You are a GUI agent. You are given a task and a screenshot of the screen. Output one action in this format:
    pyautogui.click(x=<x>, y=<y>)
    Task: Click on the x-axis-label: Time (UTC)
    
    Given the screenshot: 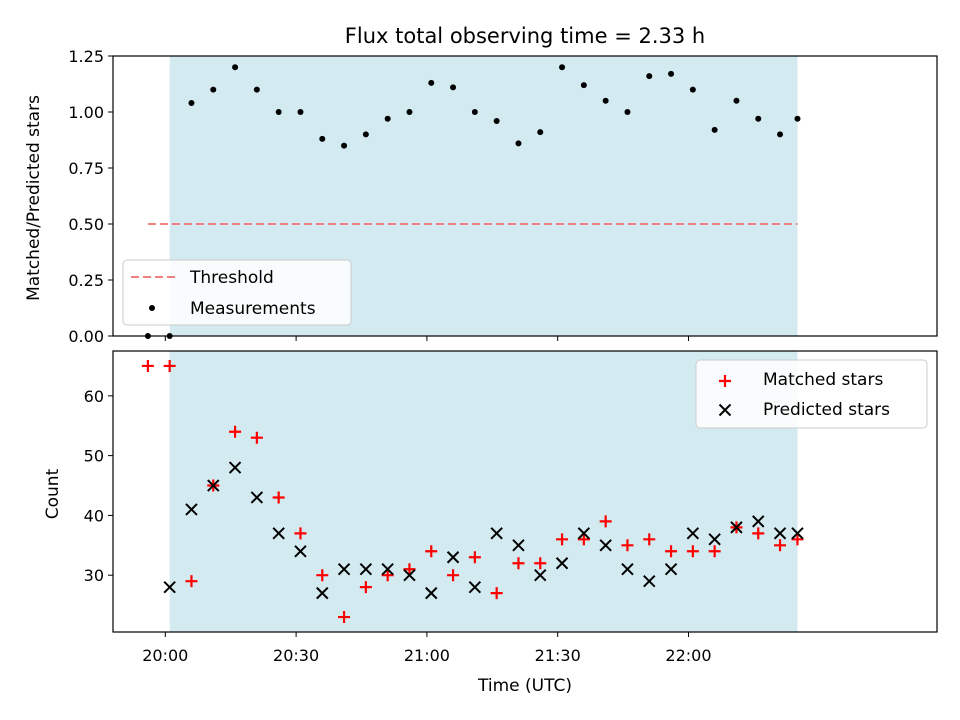 What is the action you would take?
    pyautogui.click(x=524, y=686)
    